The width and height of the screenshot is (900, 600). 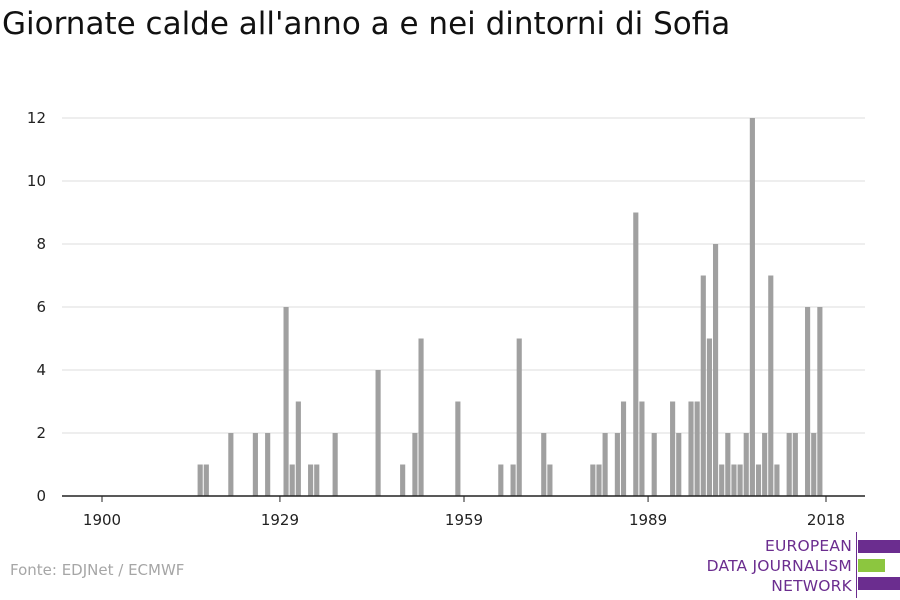 I want to click on y-tick-label-4: 4, so click(x=41, y=370).